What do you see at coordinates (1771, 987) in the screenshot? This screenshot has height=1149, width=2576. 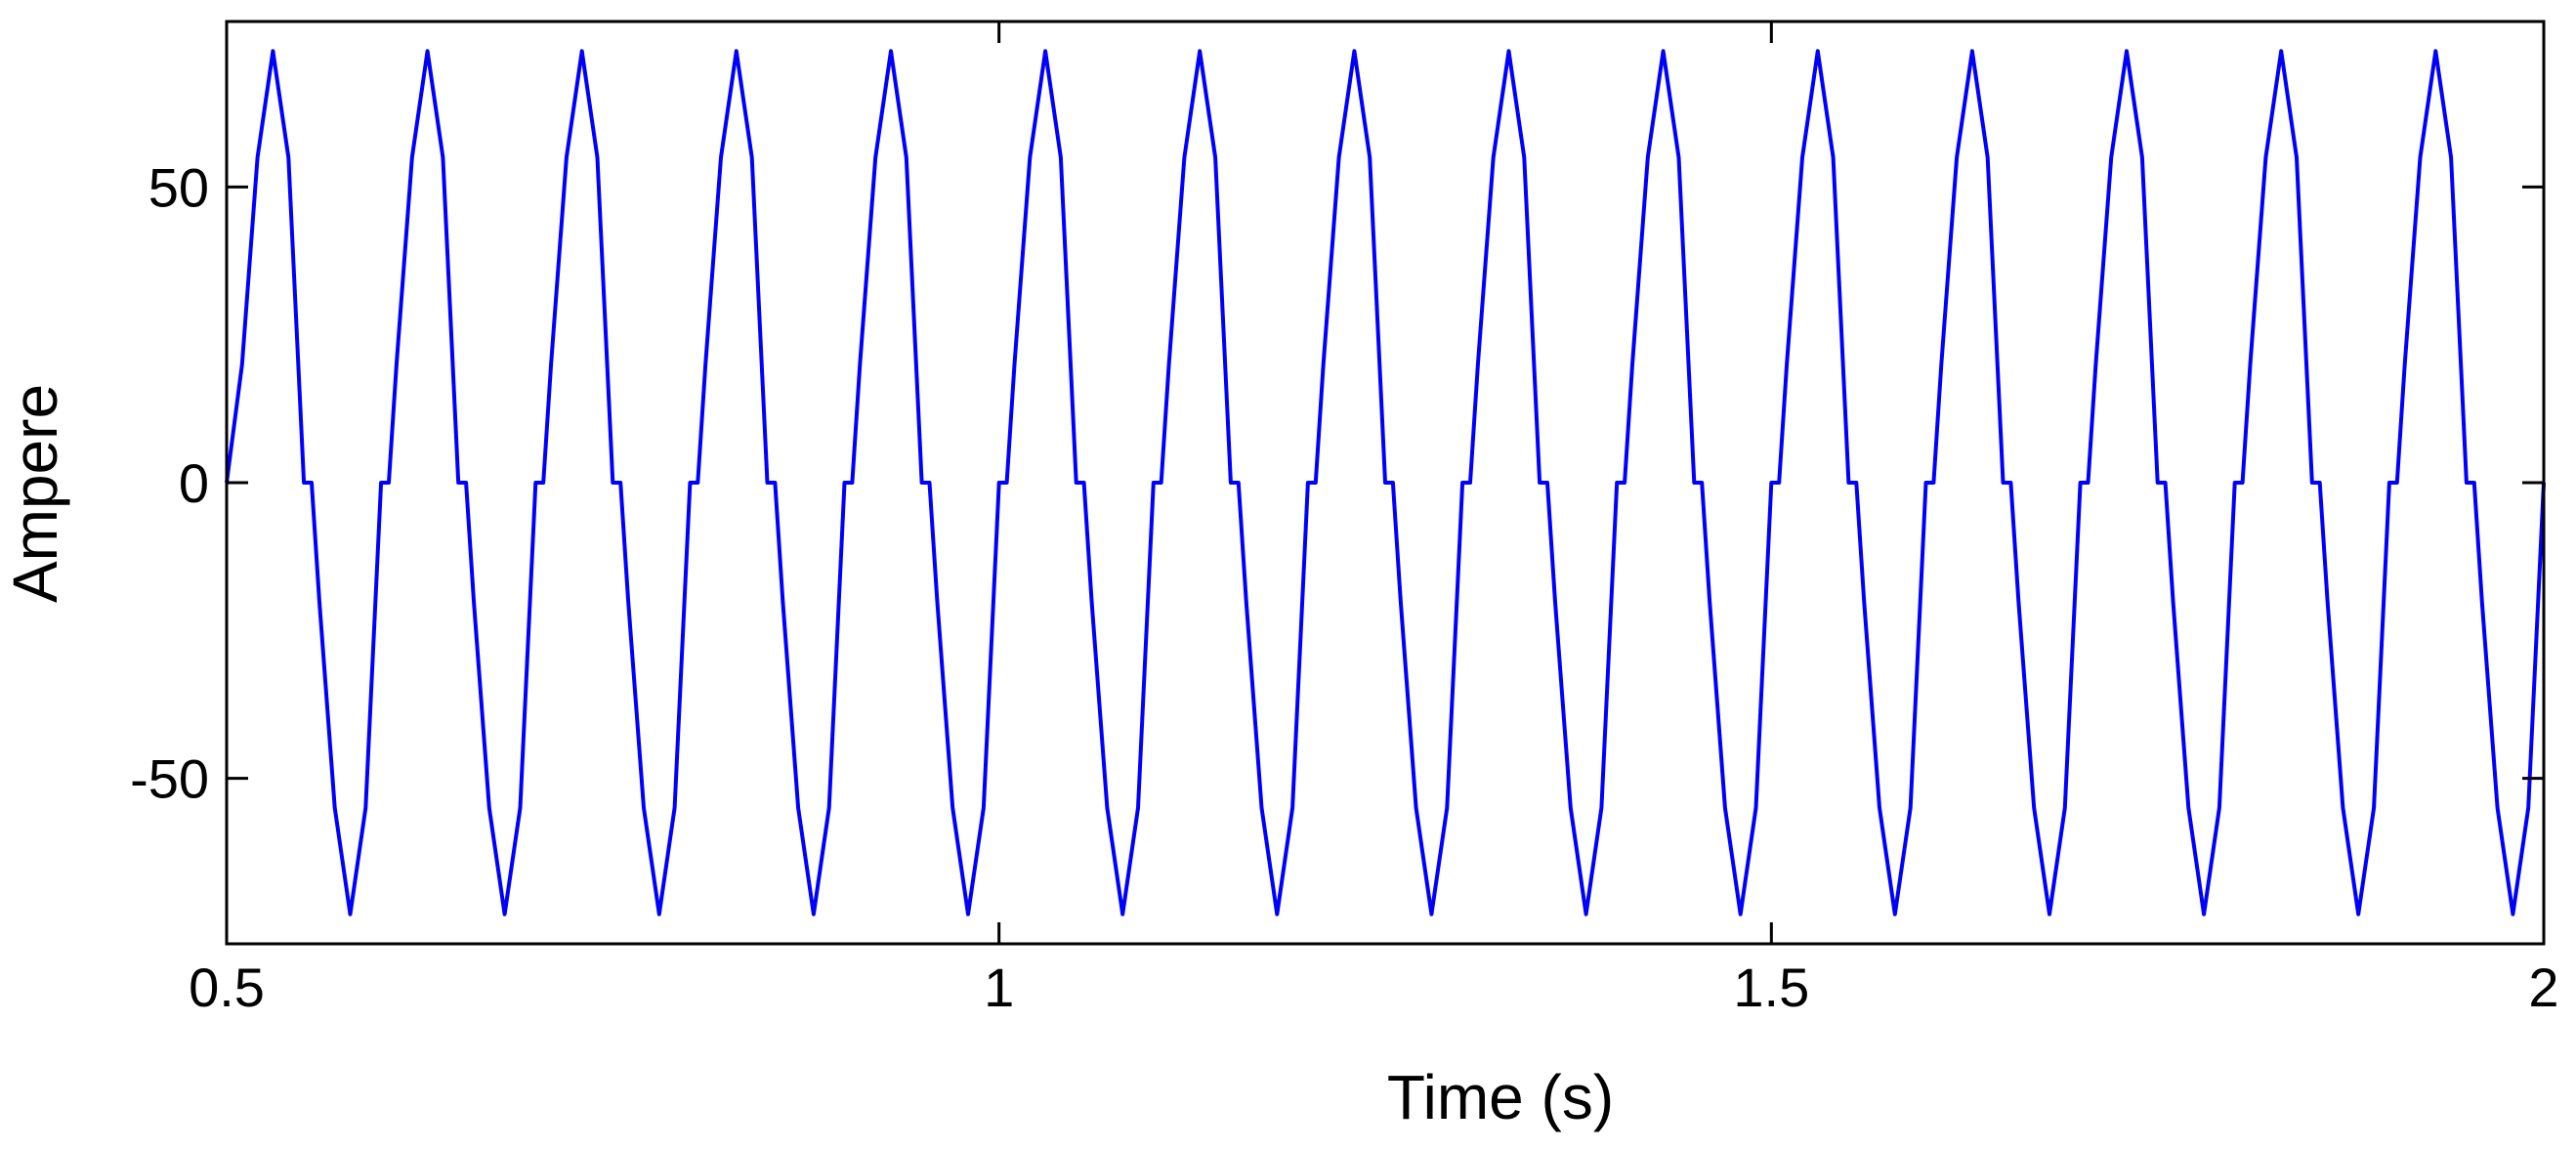 I see `x-tick-label-2: 1.5` at bounding box center [1771, 987].